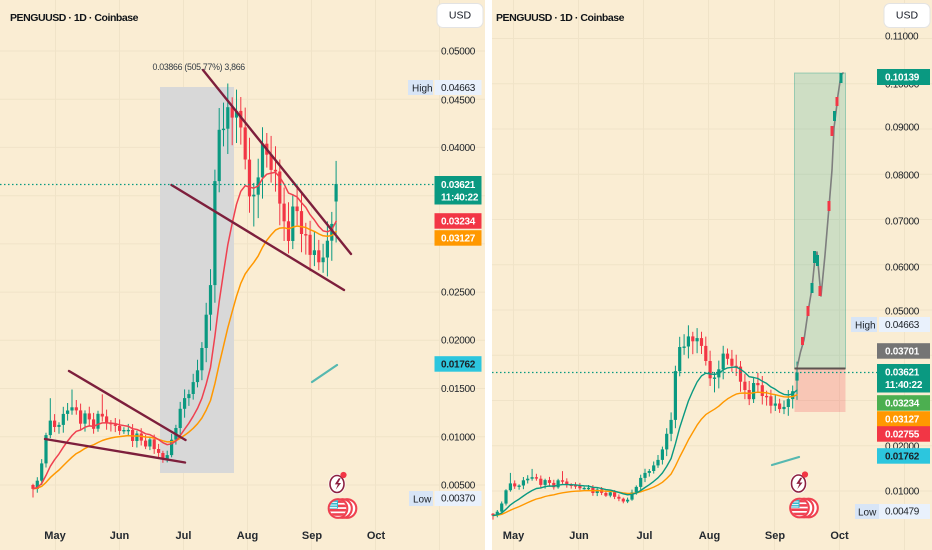 This screenshot has height=550, width=932. What do you see at coordinates (458, 499) in the screenshot?
I see `svg-text: 0.00370` at bounding box center [458, 499].